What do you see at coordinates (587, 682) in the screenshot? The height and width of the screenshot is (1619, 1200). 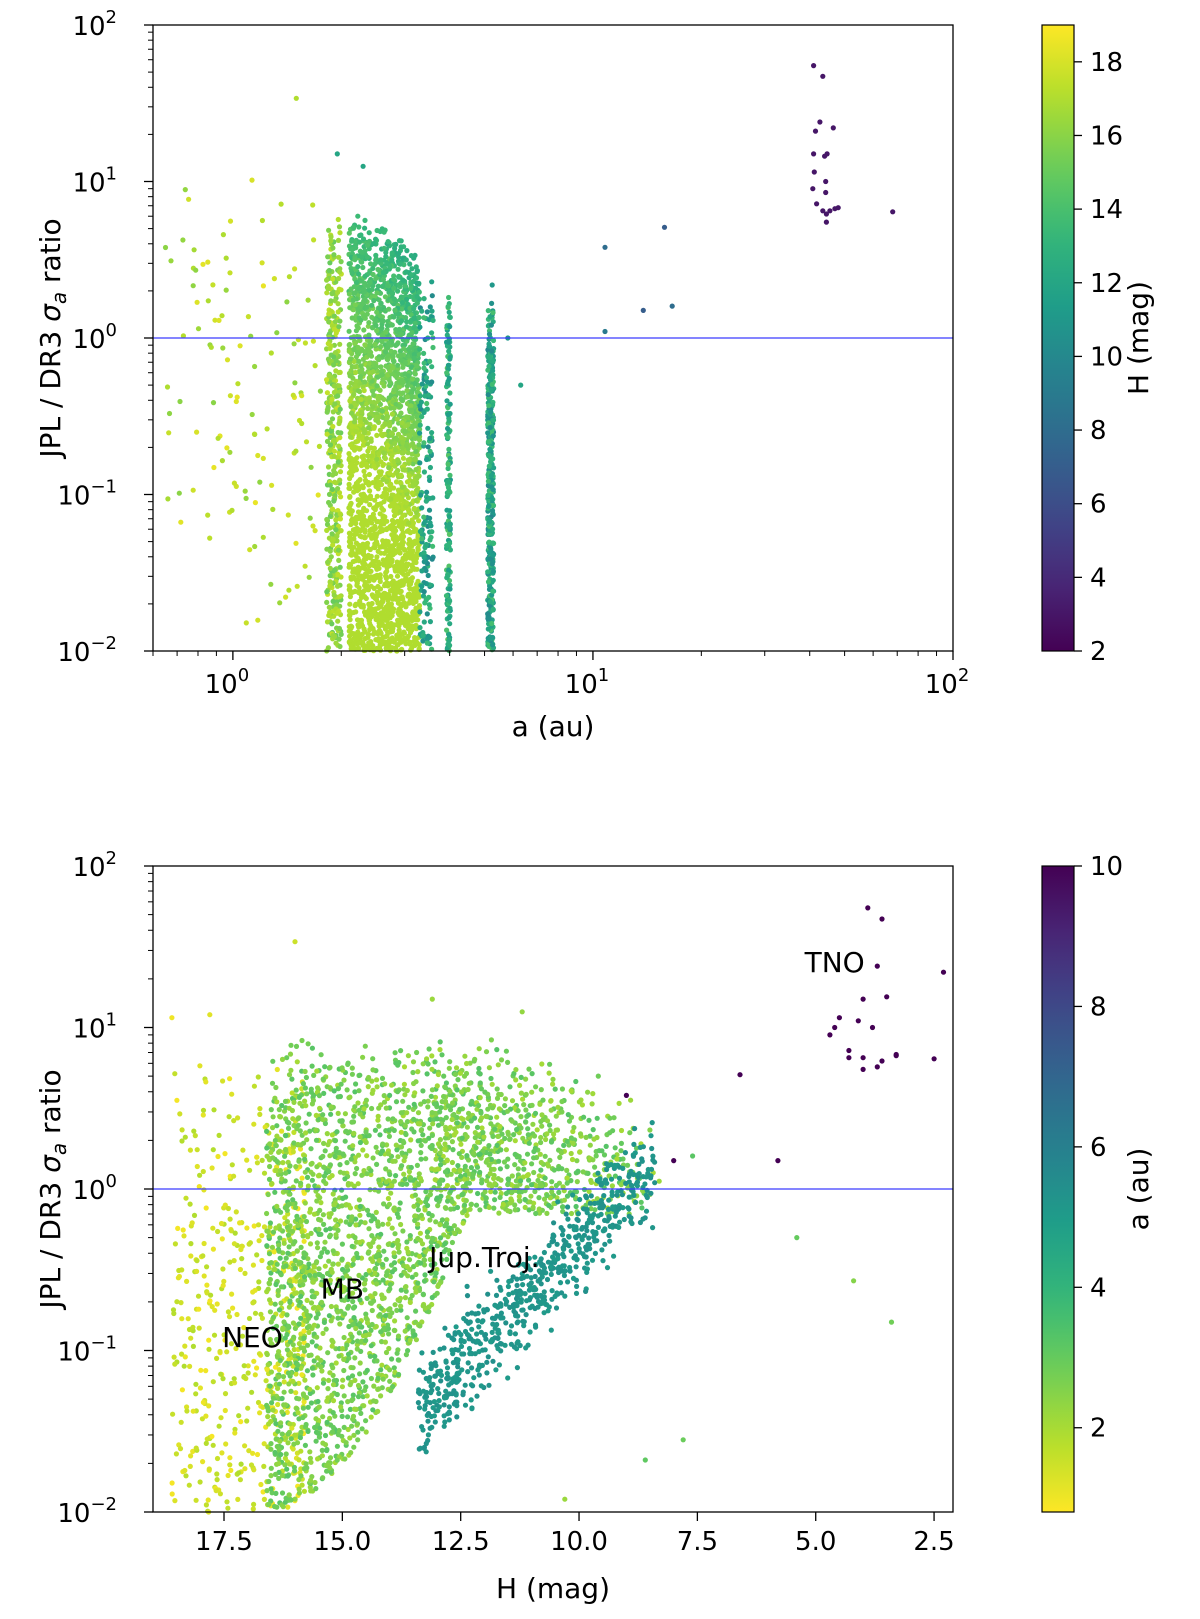 I see `top-x-tick-label: 10¹` at bounding box center [587, 682].